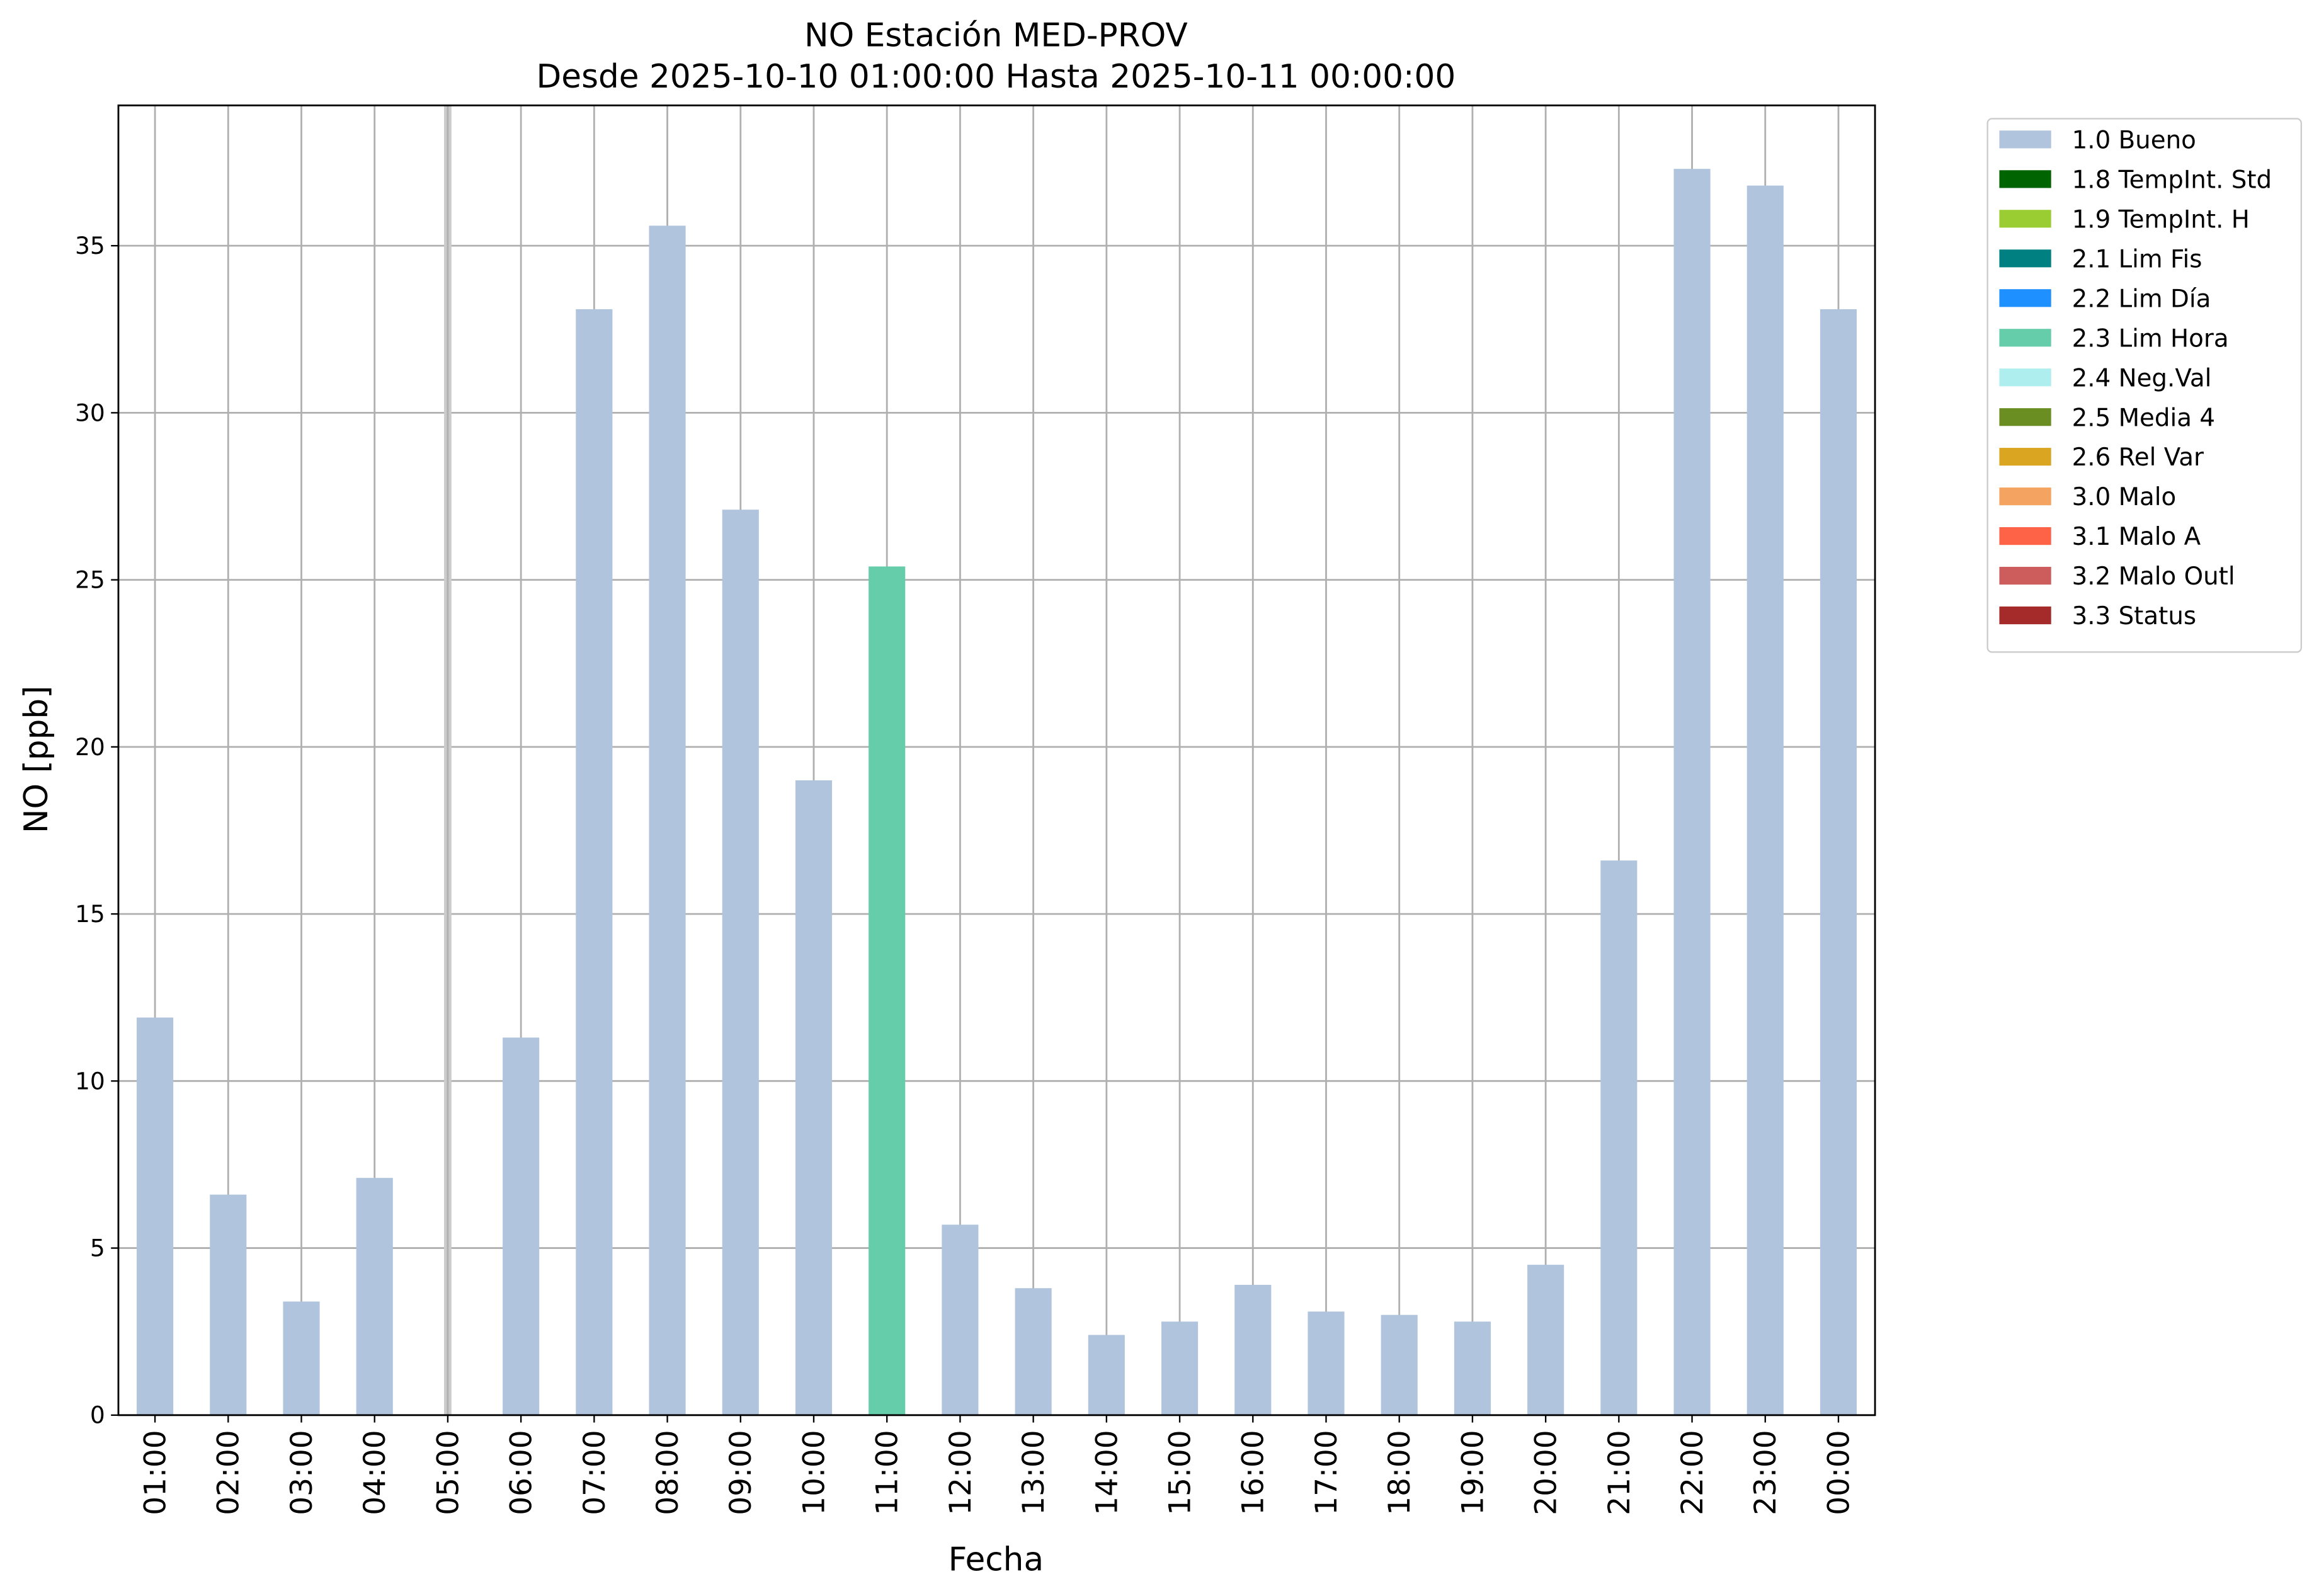 The width and height of the screenshot is (2319, 1596). What do you see at coordinates (2124, 497) in the screenshot?
I see `legend-label: 3.0 Malo` at bounding box center [2124, 497].